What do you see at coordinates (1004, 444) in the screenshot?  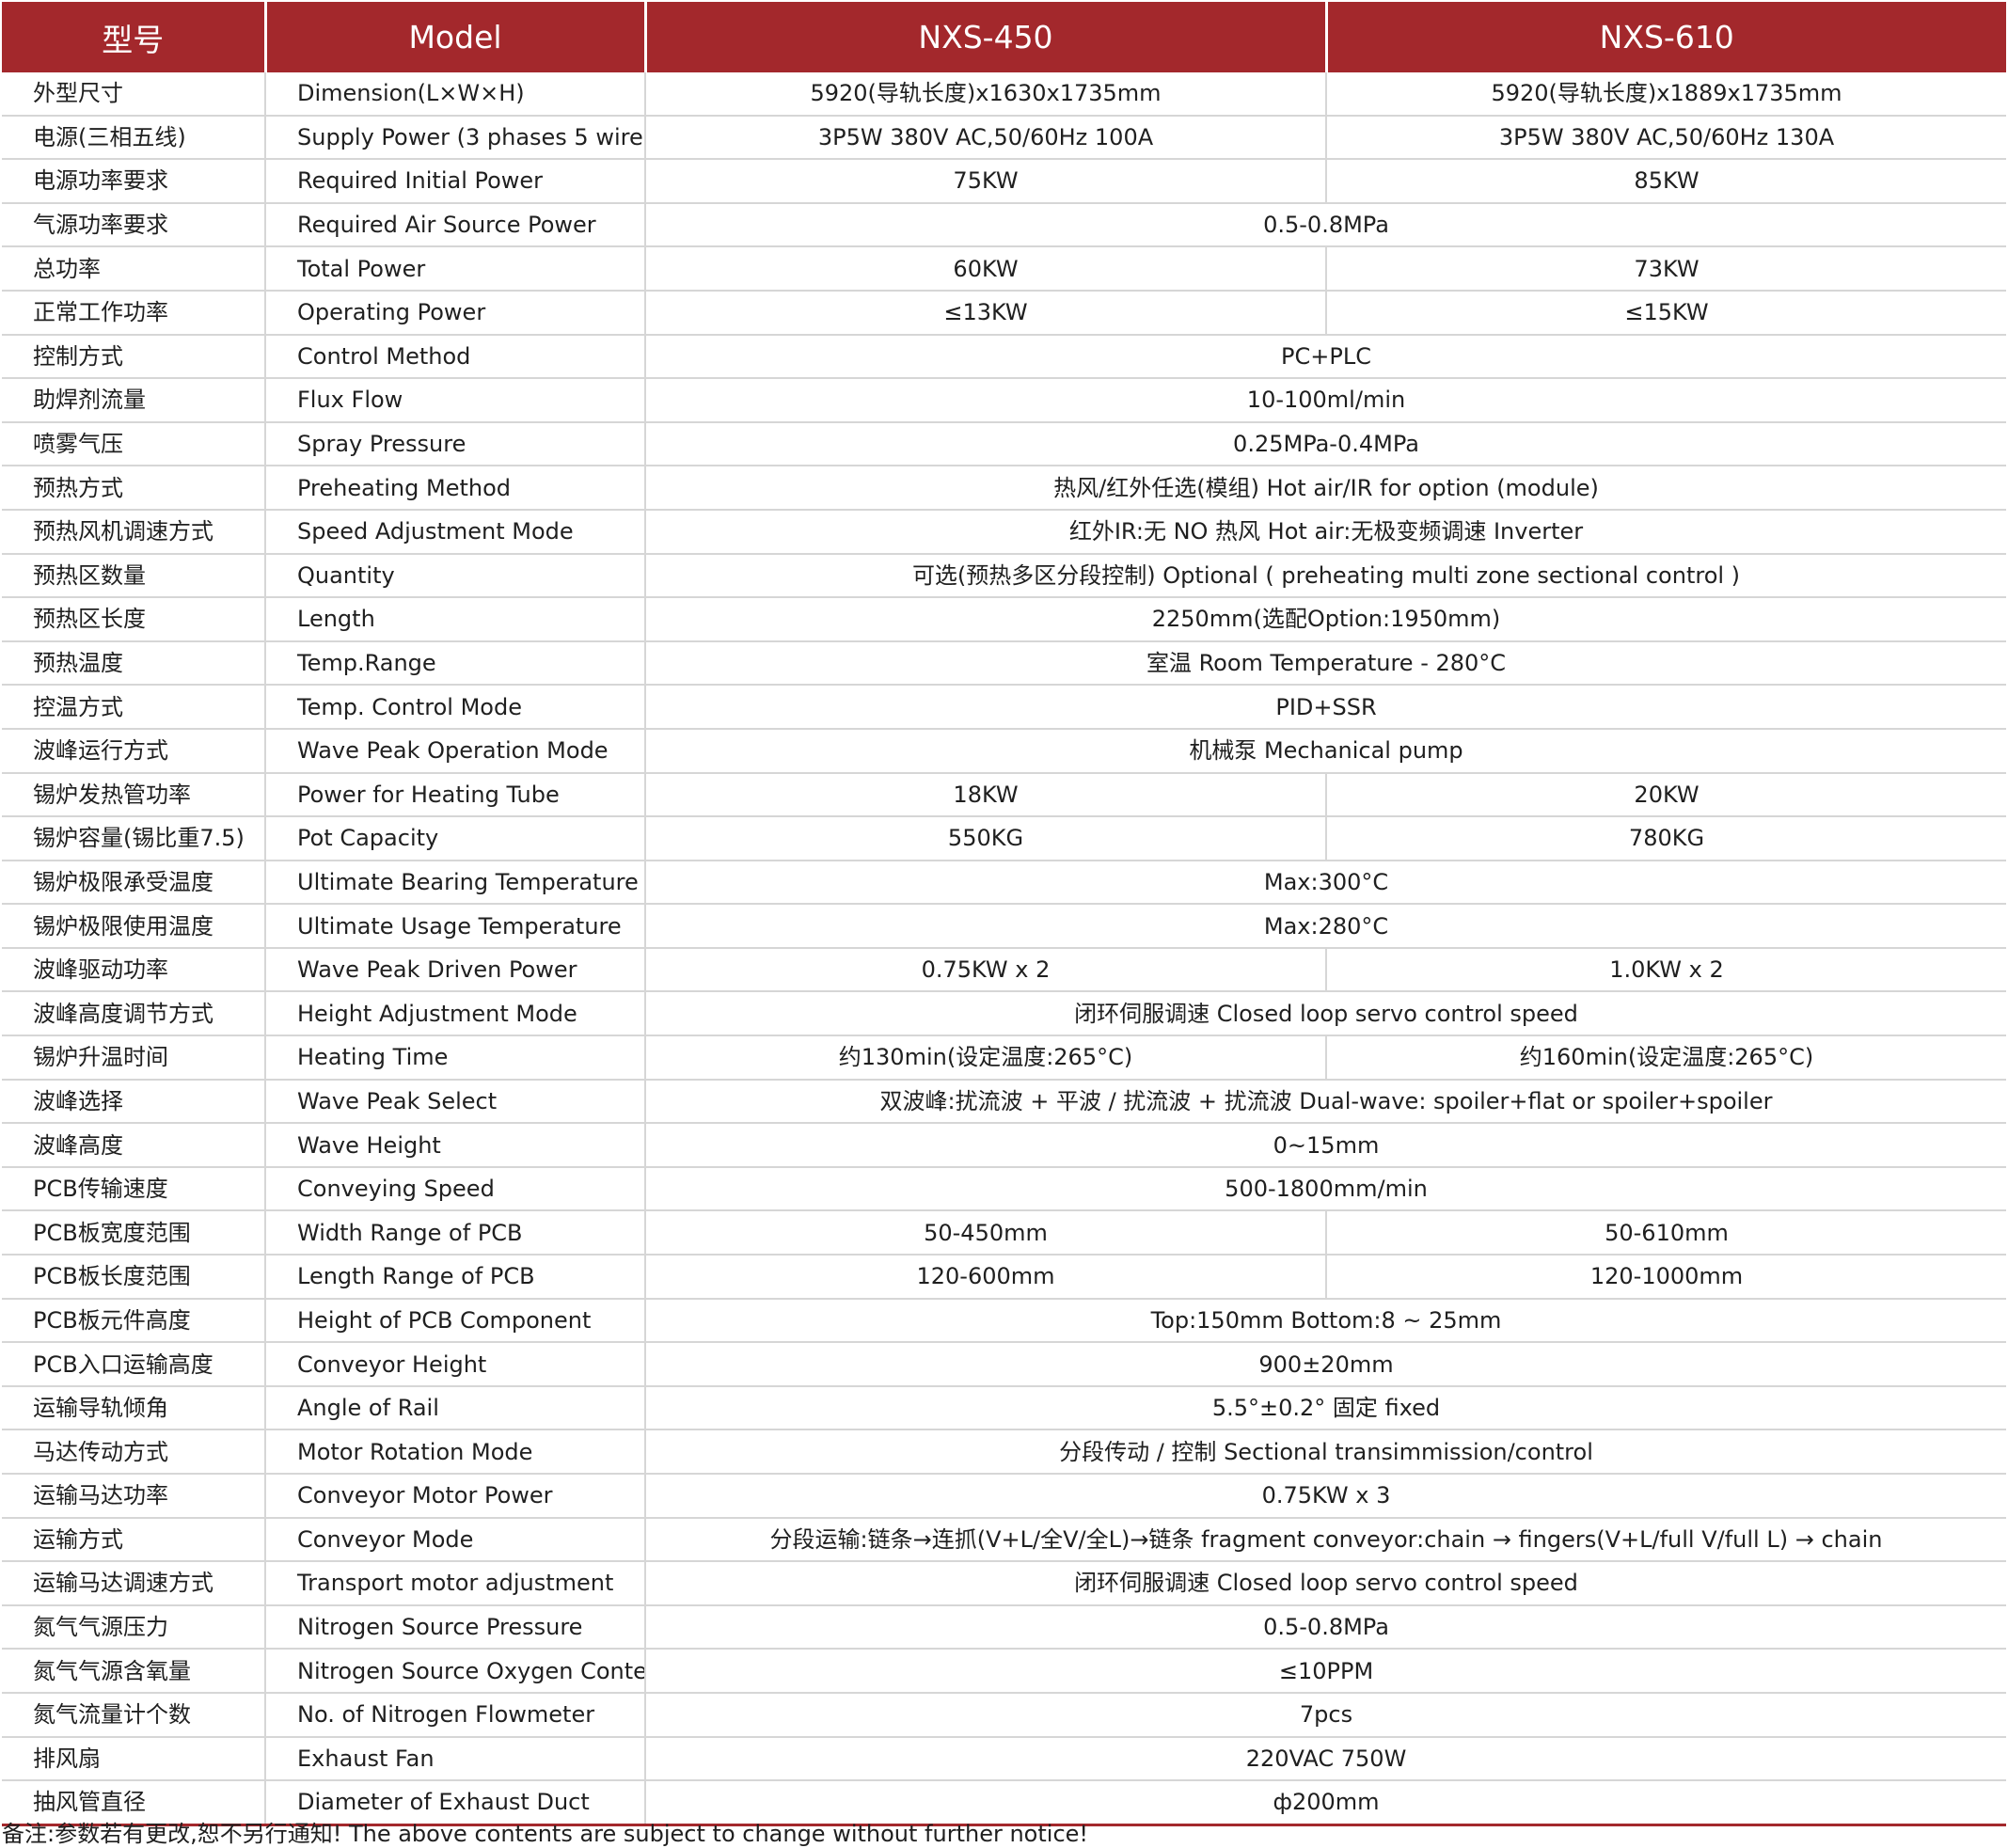 I see `table-row: 喷雾气压 Spray Pressure 0.25MPa-0.4MPa` at bounding box center [1004, 444].